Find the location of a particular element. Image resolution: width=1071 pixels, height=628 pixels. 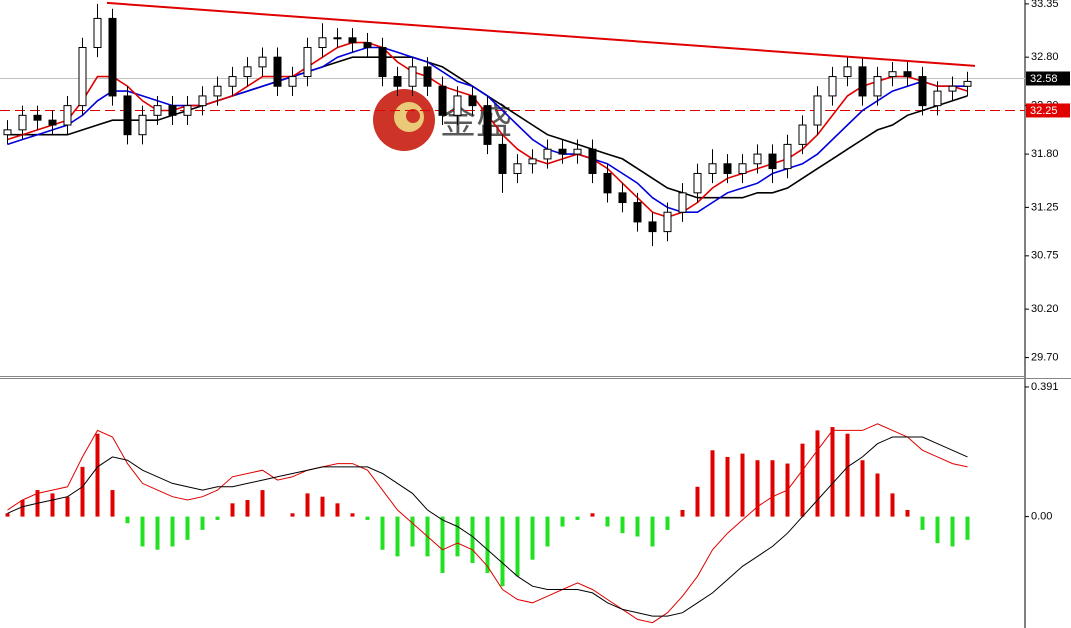

y-tick-label: 33.35 is located at coordinates (1045, 5).